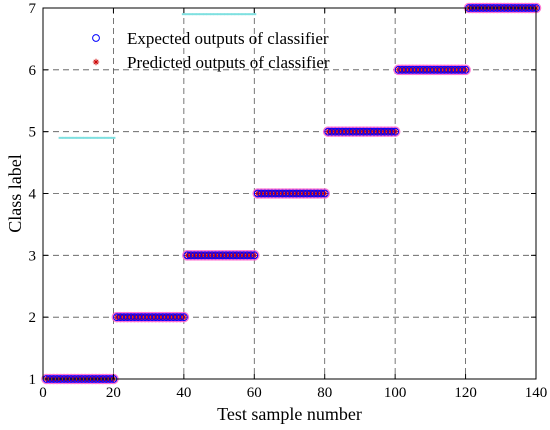 This screenshot has width=550, height=430. I want to click on x-tick-label: 40, so click(183, 393).